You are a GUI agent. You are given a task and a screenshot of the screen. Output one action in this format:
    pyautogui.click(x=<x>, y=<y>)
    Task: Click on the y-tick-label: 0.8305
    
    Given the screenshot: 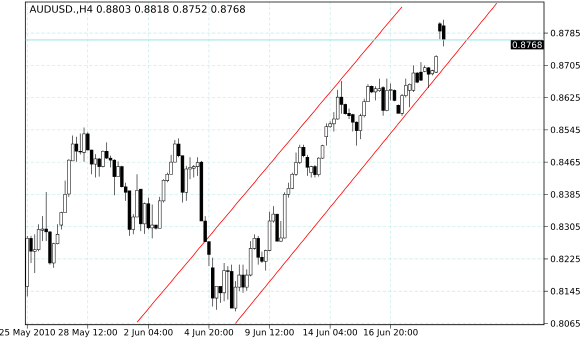 What is the action you would take?
    pyautogui.click(x=565, y=226)
    